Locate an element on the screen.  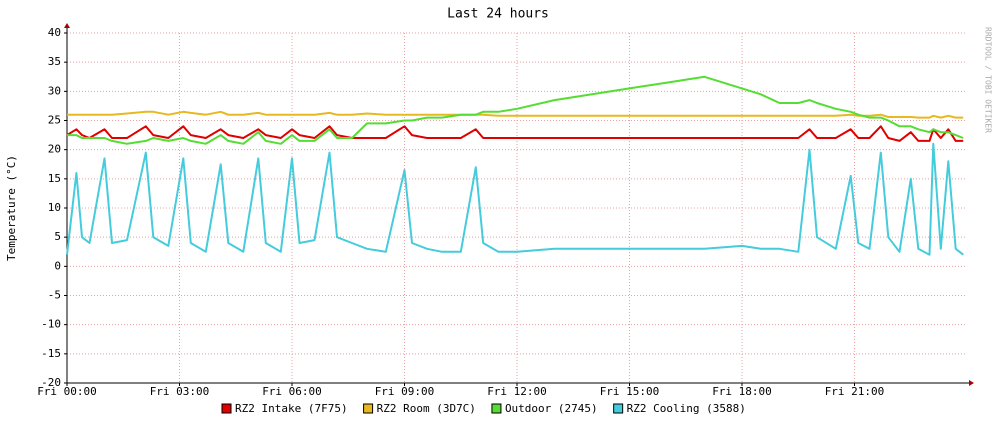
y-tick-label: -5 is located at coordinates (54, 295).